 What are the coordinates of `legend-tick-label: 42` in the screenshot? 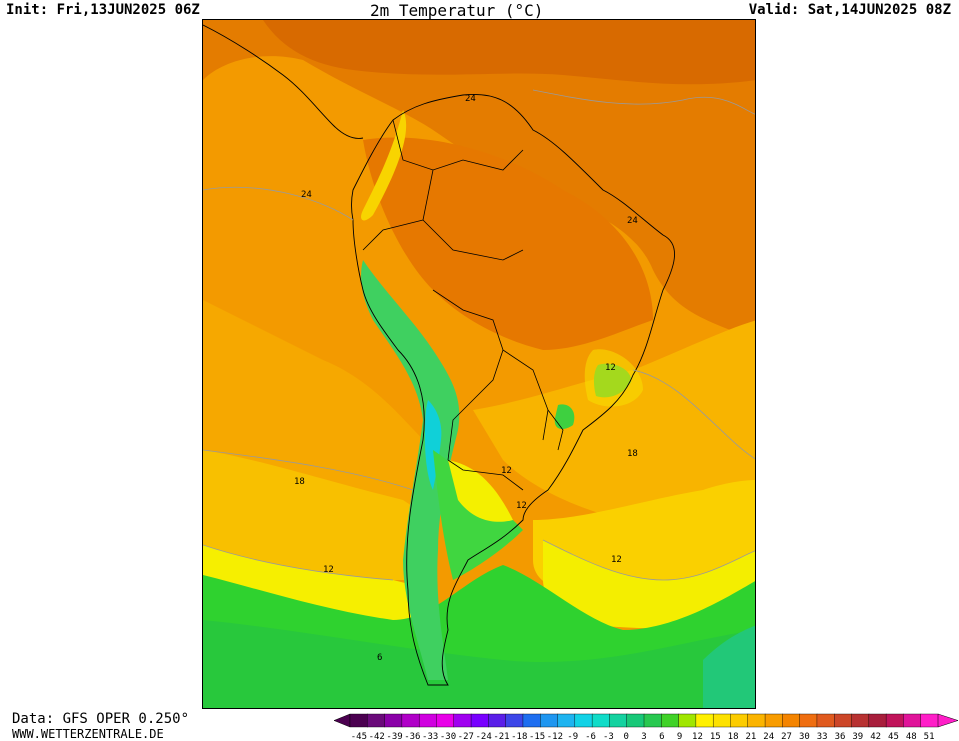 It's located at (875, 736).